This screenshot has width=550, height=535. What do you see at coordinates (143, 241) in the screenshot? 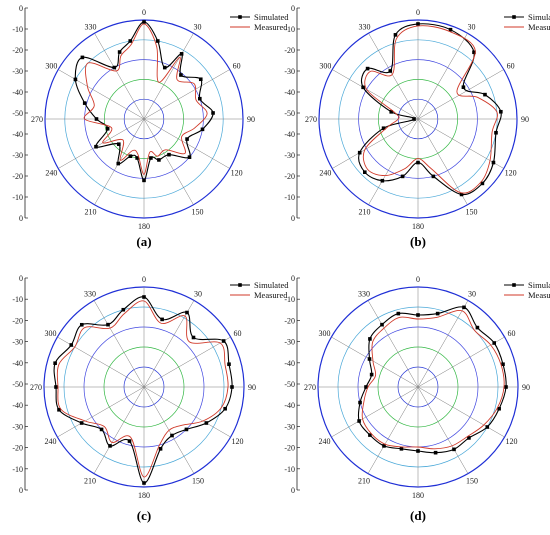
I see `panel-caption: (a)` at bounding box center [143, 241].